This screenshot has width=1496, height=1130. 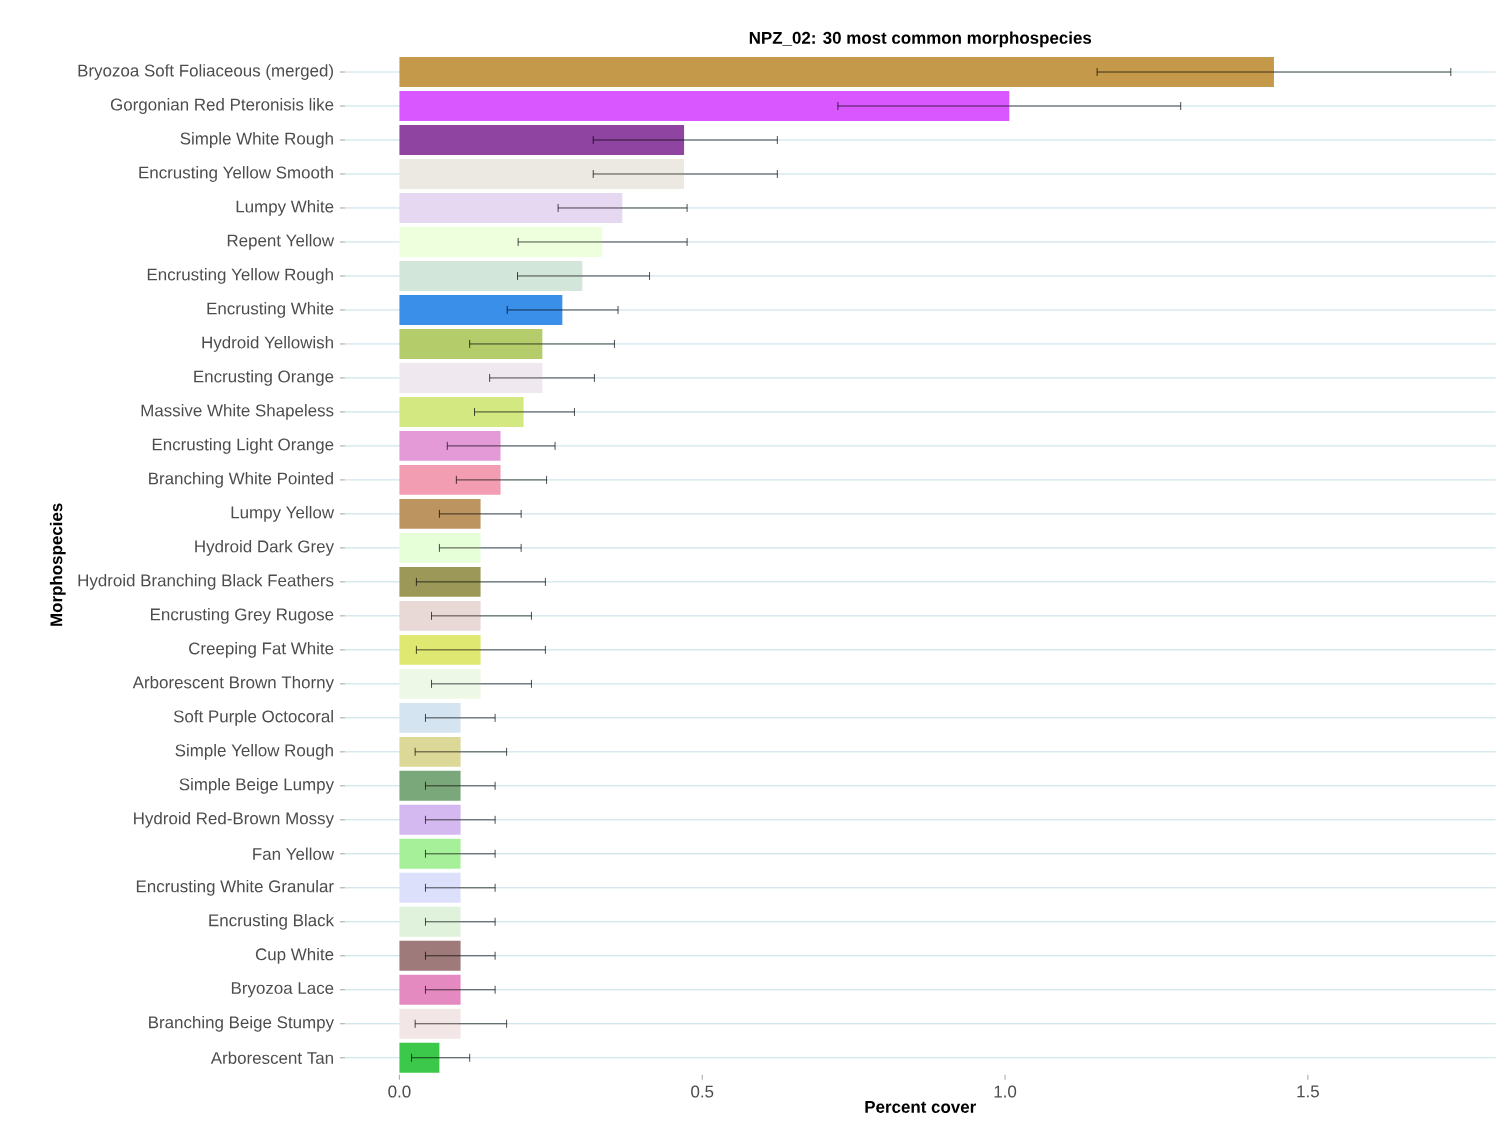 What do you see at coordinates (234, 820) in the screenshot?
I see `y-tick-label: Hydroid Red-Brown Mossy` at bounding box center [234, 820].